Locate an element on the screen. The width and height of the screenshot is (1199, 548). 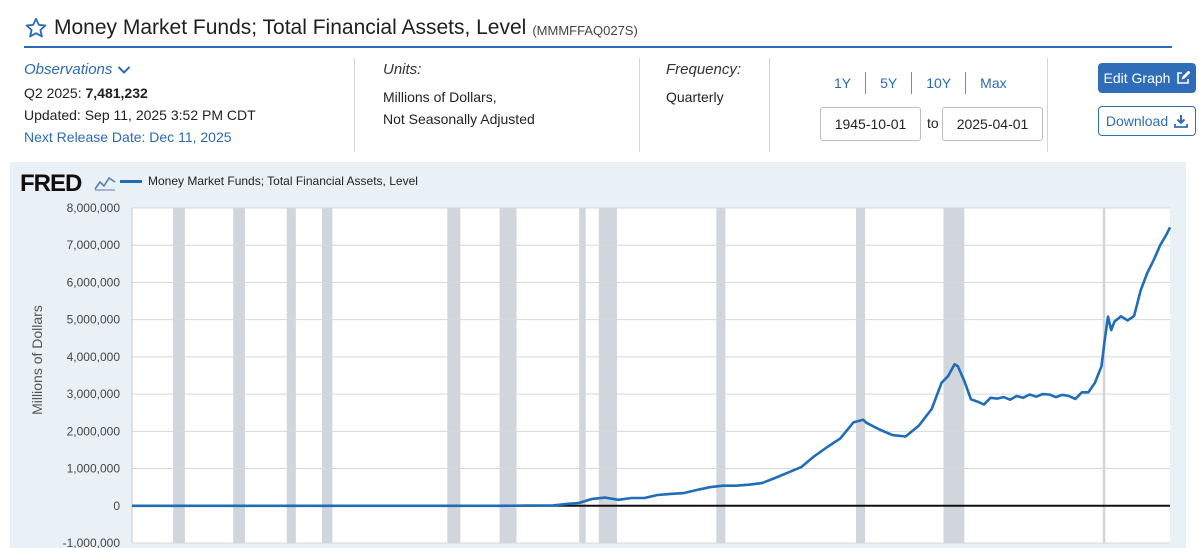
y-tick-label: 7,000,000 is located at coordinates (94, 245).